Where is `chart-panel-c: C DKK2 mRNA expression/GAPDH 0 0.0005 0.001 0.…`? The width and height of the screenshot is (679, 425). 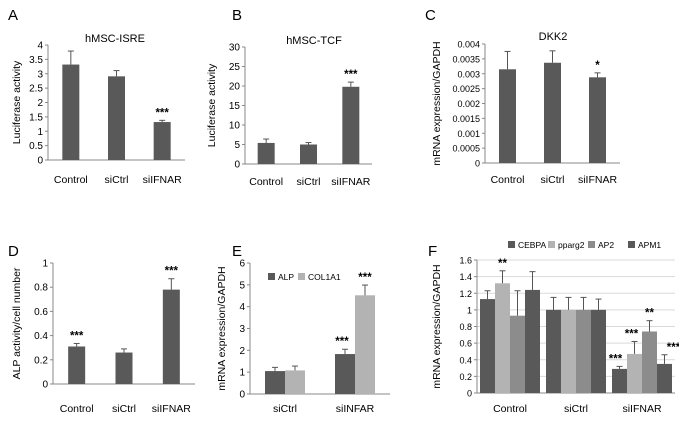
chart-panel-c: C DKK2 mRNA expression/GAPDH 0 0.0005 0.001 0.… is located at coordinates (522, 96).